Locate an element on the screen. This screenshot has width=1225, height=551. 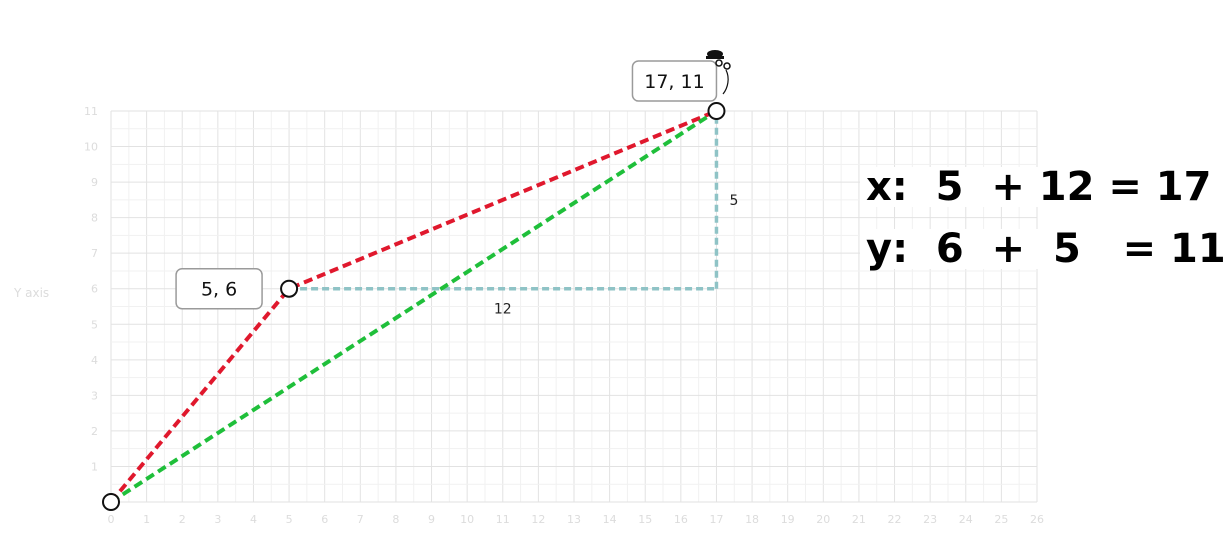
x-tick-label: 11 is located at coordinates (503, 519).